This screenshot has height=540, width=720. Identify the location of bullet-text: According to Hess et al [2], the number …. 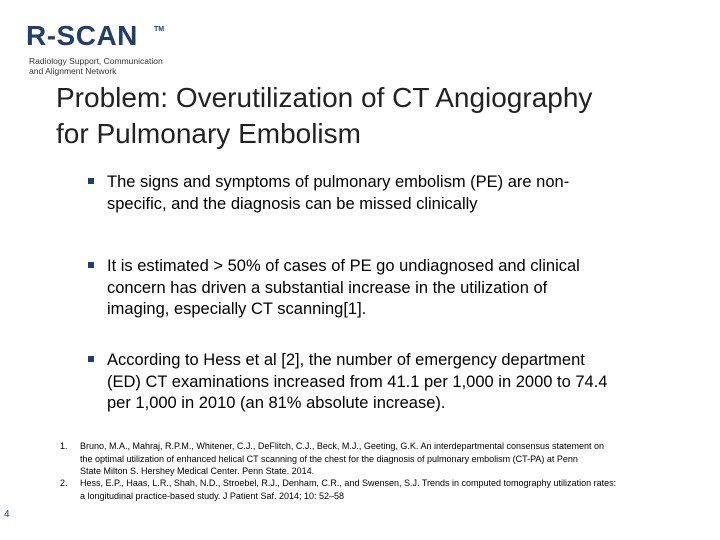
(397, 382).